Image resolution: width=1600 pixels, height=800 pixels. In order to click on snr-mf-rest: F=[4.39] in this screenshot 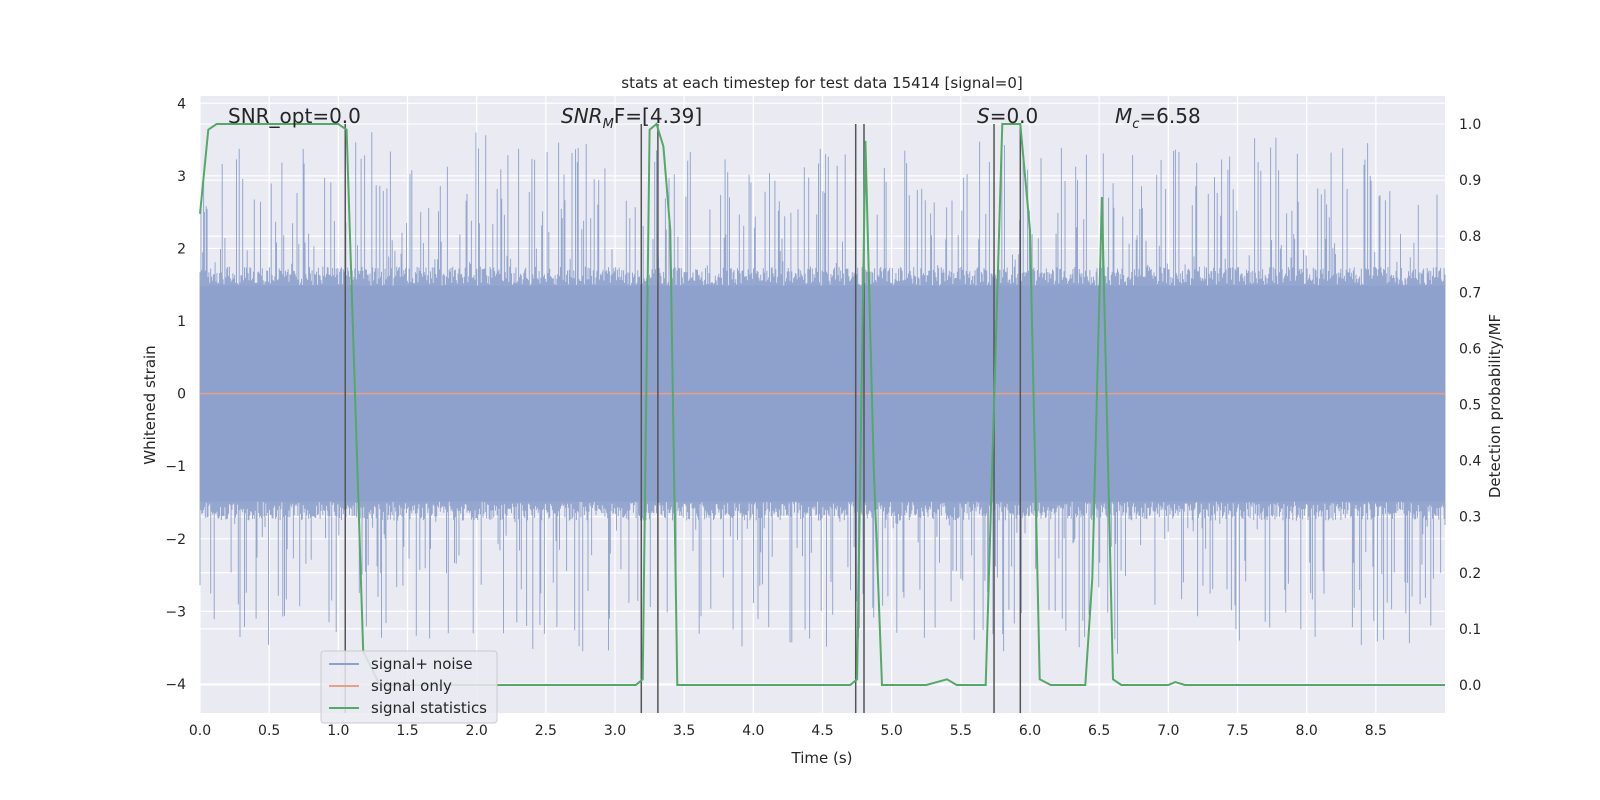, I will do `click(658, 116)`.